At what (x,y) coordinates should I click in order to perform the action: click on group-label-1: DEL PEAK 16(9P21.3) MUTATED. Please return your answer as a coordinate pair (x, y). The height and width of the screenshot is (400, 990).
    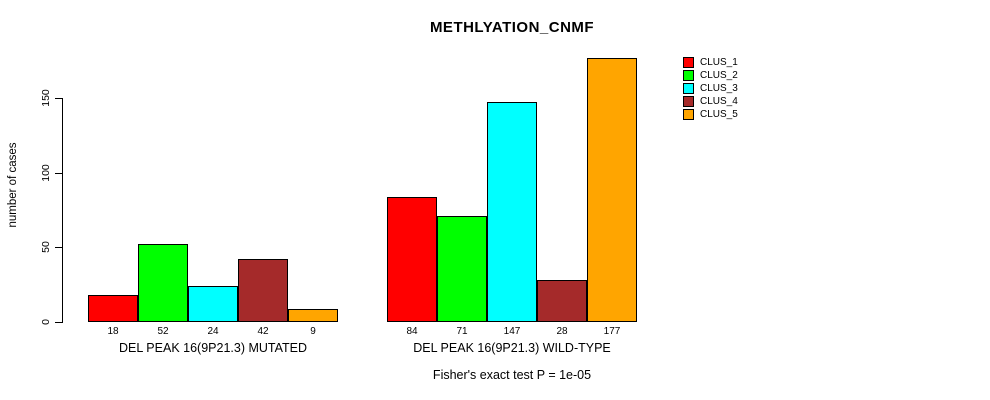
    Looking at the image, I should click on (213, 348).